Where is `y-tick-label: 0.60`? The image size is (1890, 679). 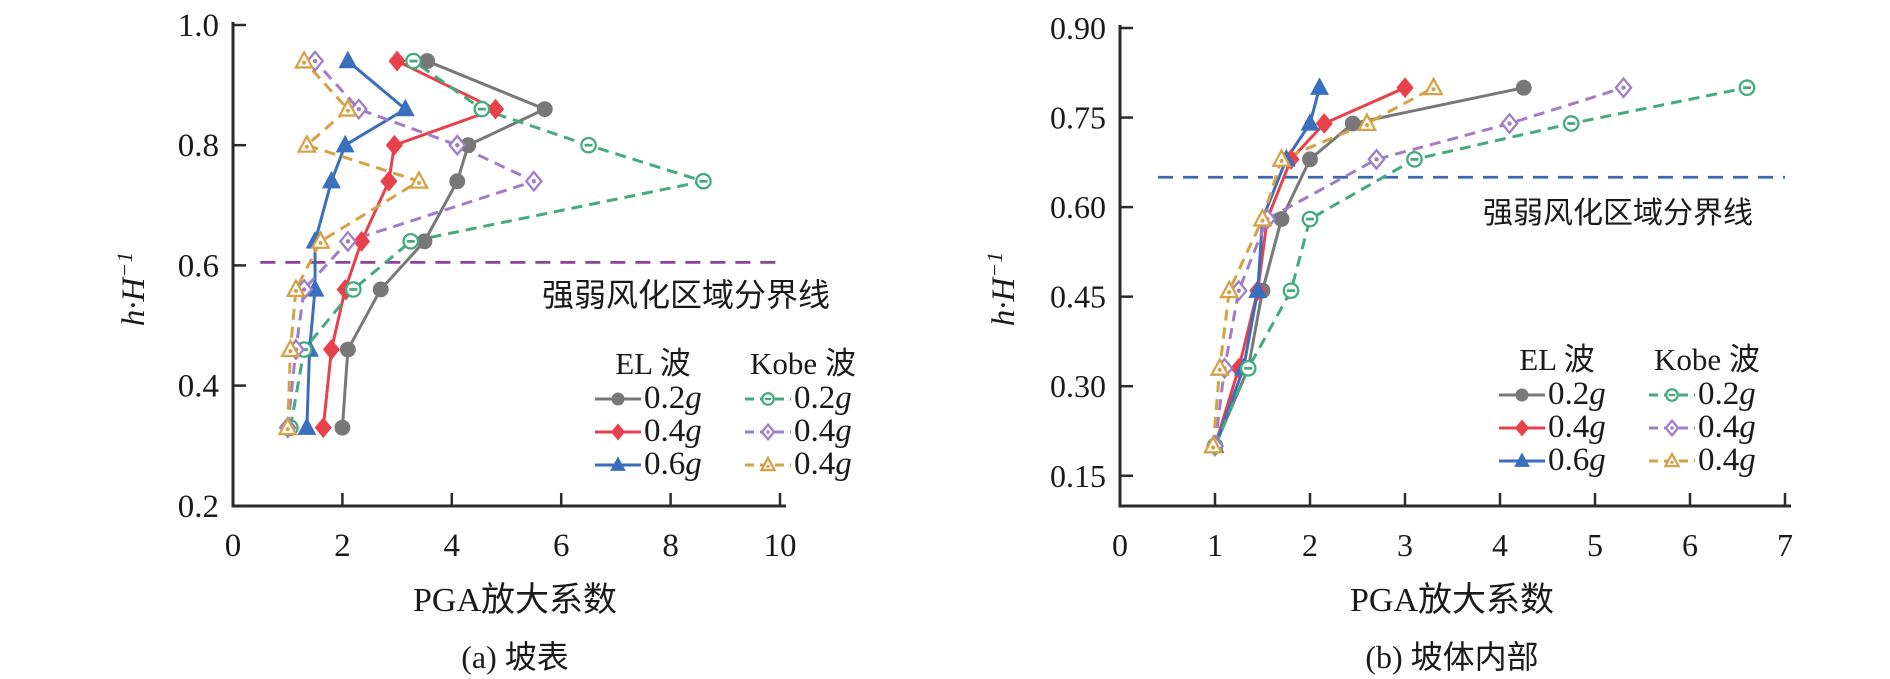 y-tick-label: 0.60 is located at coordinates (1078, 207).